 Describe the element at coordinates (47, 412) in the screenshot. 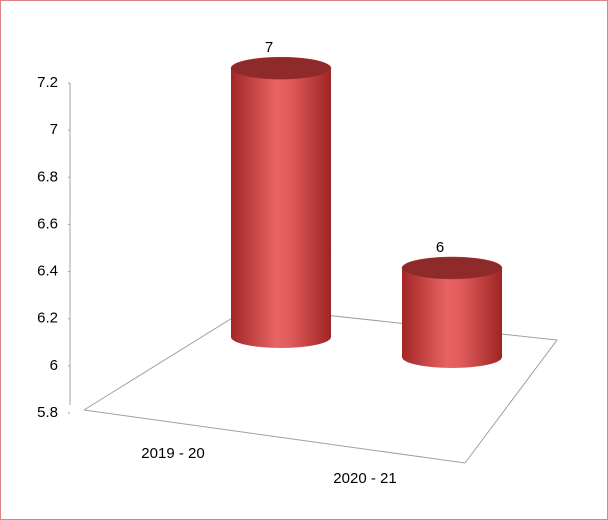

I see `y-tick-label: 5.8` at that location.